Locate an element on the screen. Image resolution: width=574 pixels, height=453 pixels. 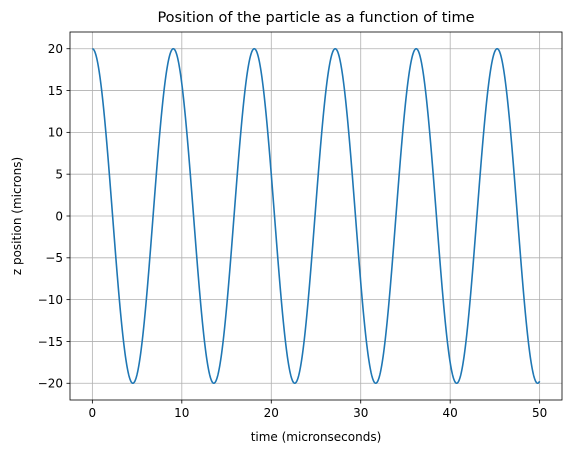
y-tick-label: 5 is located at coordinates (59, 174).